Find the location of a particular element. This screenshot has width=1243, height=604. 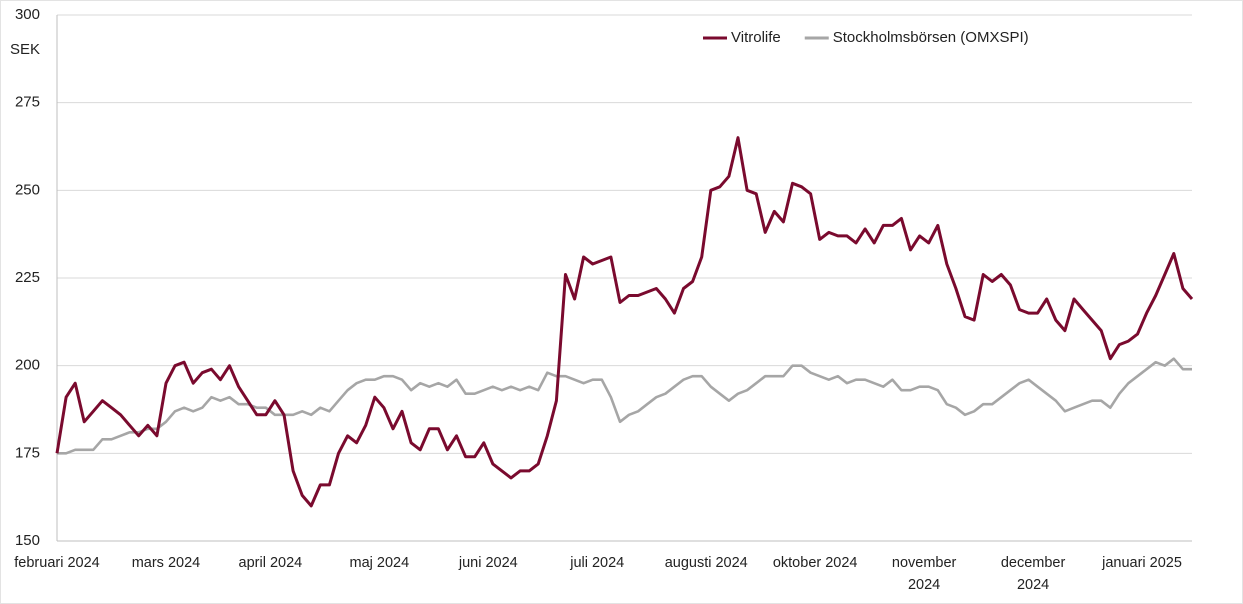

x-tick: januari 2025 is located at coordinates (1142, 563).